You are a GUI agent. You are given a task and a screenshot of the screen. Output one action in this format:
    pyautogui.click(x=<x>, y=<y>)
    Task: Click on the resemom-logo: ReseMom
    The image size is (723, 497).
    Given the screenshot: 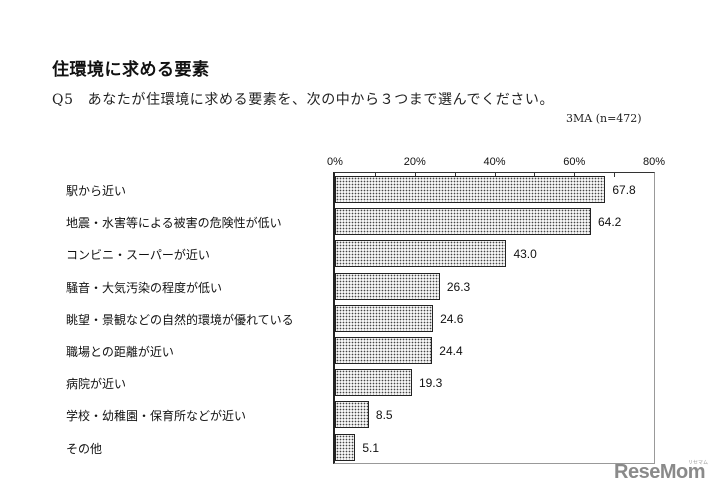 What is the action you would take?
    pyautogui.click(x=659, y=472)
    